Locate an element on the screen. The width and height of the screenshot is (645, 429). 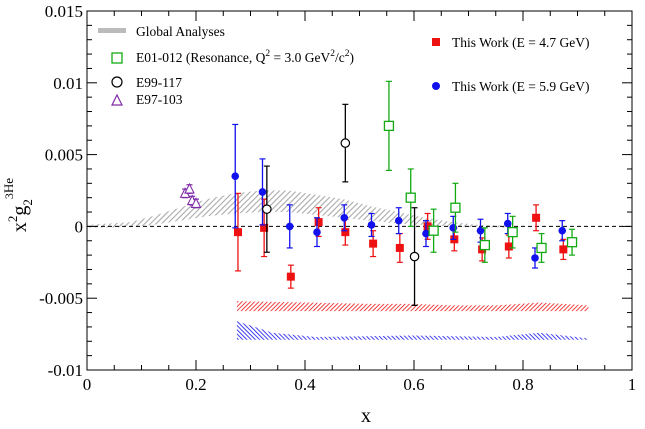
x-tick-label: 0.6 is located at coordinates (413, 384).